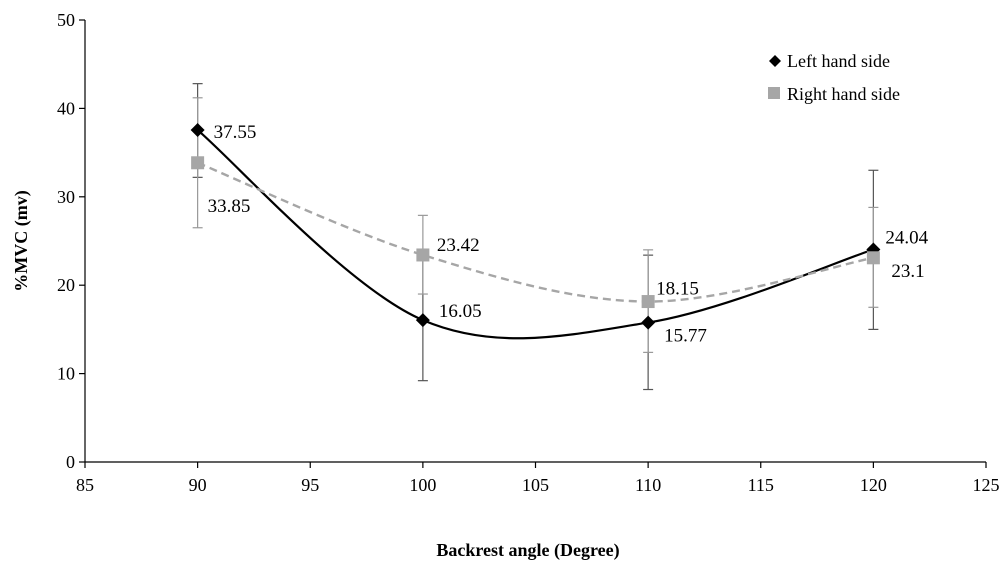 The image size is (1000, 561). I want to click on legend-item-right-hand-side: Right hand side, so click(834, 94).